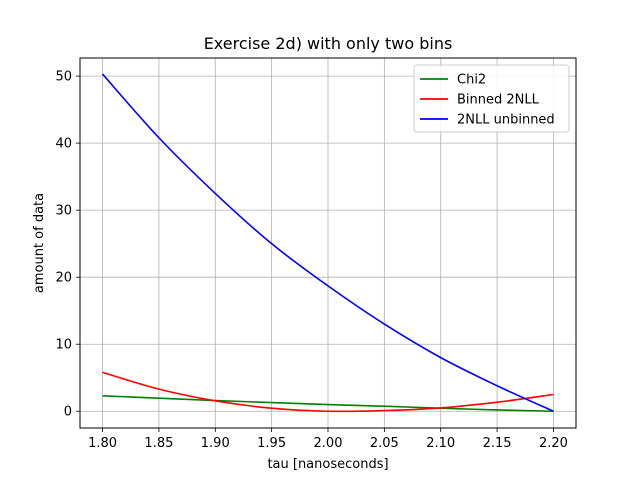  What do you see at coordinates (327, 464) in the screenshot?
I see `x-axis-label: tau [nanoseconds]` at bounding box center [327, 464].